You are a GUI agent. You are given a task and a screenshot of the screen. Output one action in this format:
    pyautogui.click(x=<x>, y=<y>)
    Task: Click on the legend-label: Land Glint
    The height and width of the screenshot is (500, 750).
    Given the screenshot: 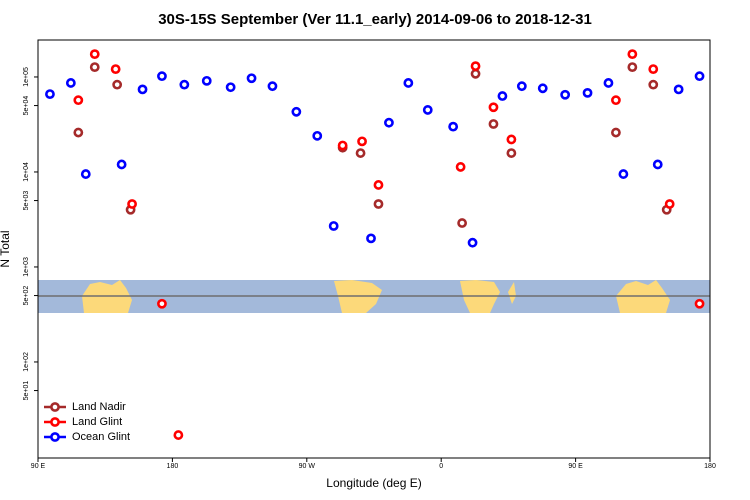 What is the action you would take?
    pyautogui.click(x=97, y=422)
    